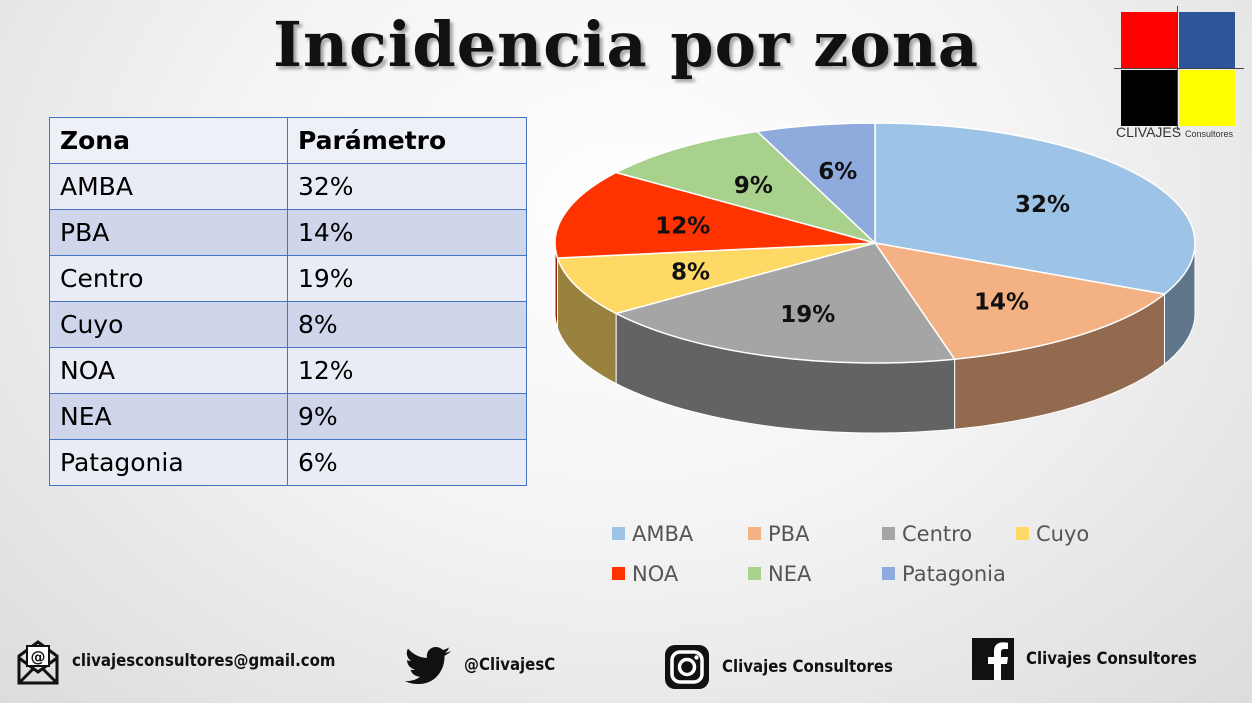 The height and width of the screenshot is (703, 1252). What do you see at coordinates (815, 183) in the screenshot?
I see `pie-slice-patagonia` at bounding box center [815, 183].